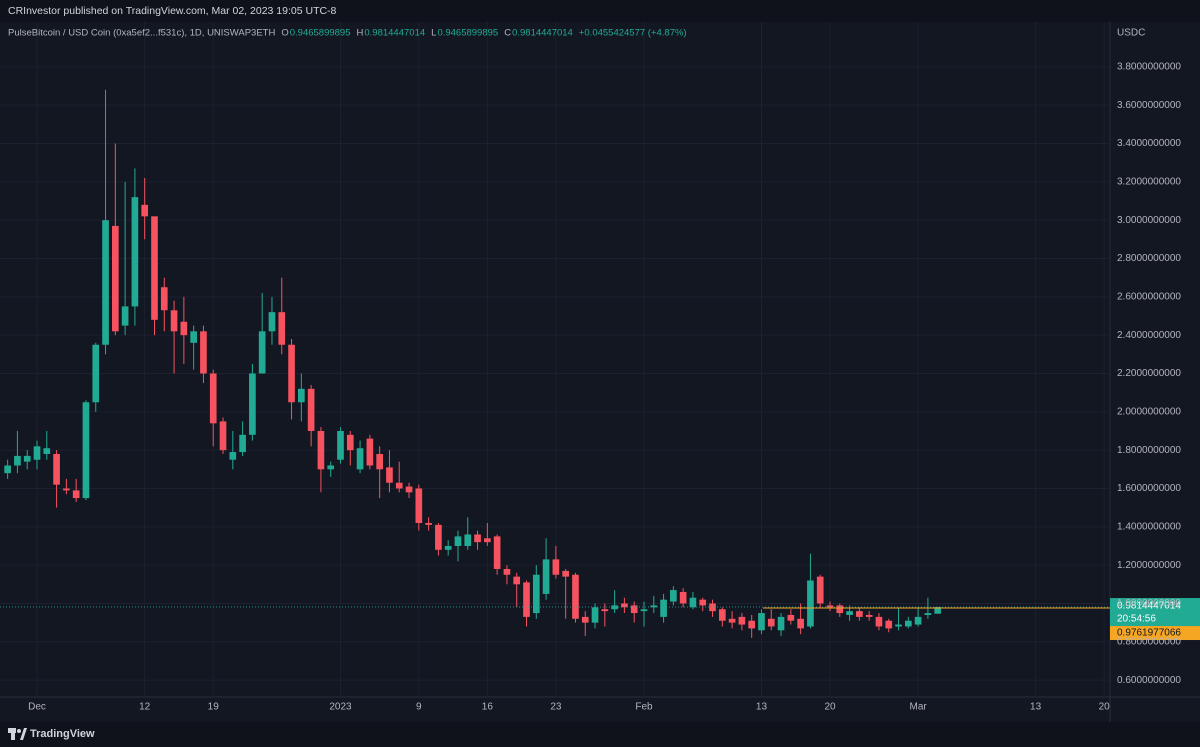 The image size is (1200, 747). Describe the element at coordinates (145, 707) in the screenshot. I see `x-tick-label: 12` at that location.